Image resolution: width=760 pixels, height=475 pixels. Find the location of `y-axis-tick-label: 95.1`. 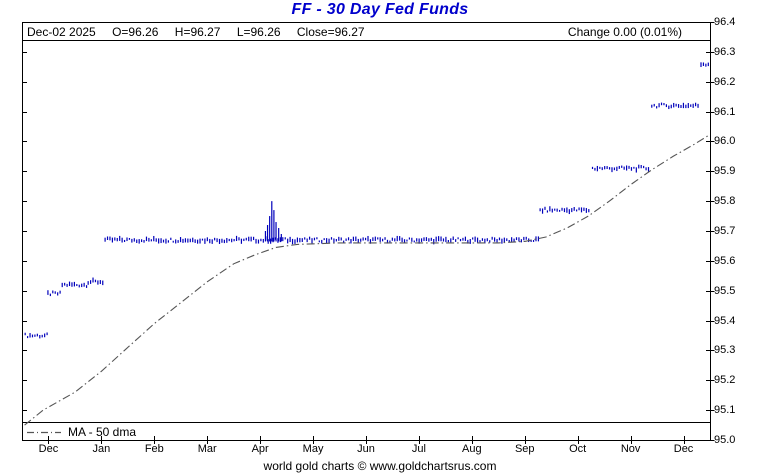

y-axis-tick-label: 95.1 is located at coordinates (725, 410).